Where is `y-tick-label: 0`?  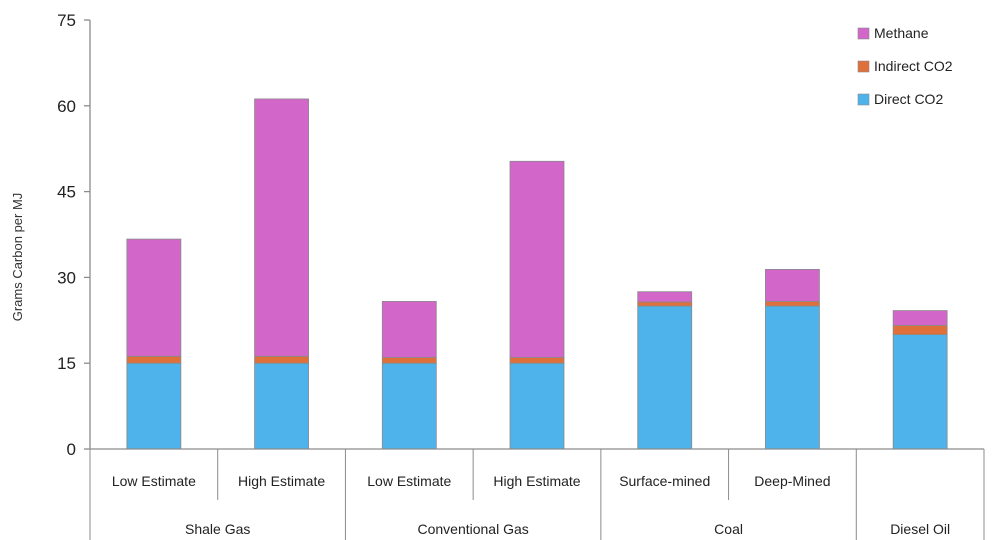 y-tick-label: 0 is located at coordinates (71, 449).